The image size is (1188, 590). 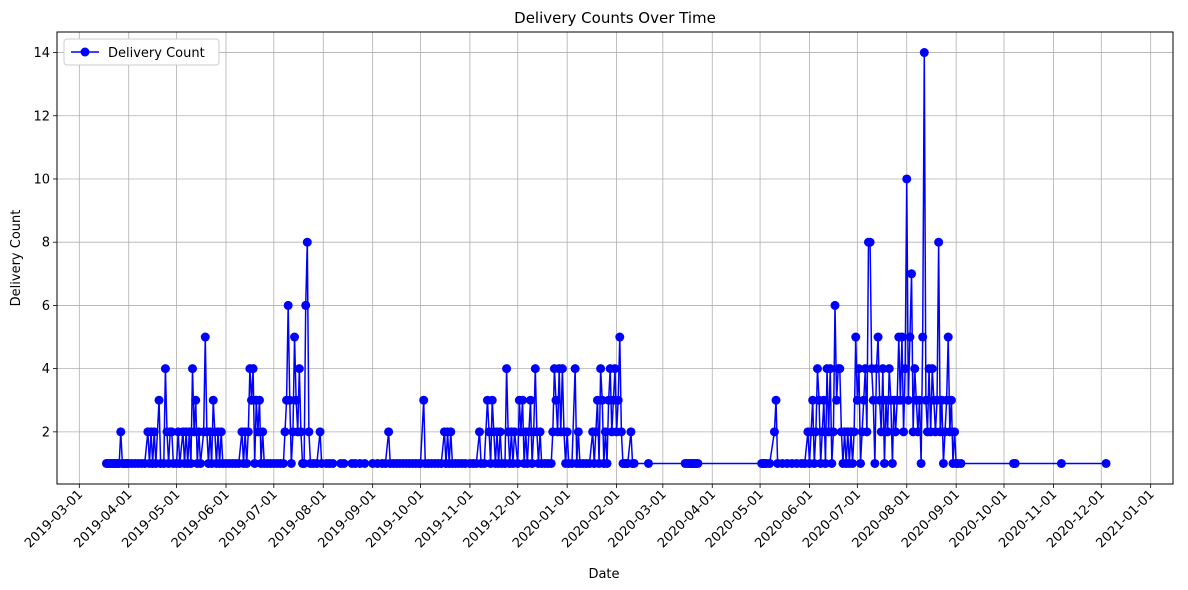 What do you see at coordinates (46, 306) in the screenshot?
I see `y-tick-label: 6` at bounding box center [46, 306].